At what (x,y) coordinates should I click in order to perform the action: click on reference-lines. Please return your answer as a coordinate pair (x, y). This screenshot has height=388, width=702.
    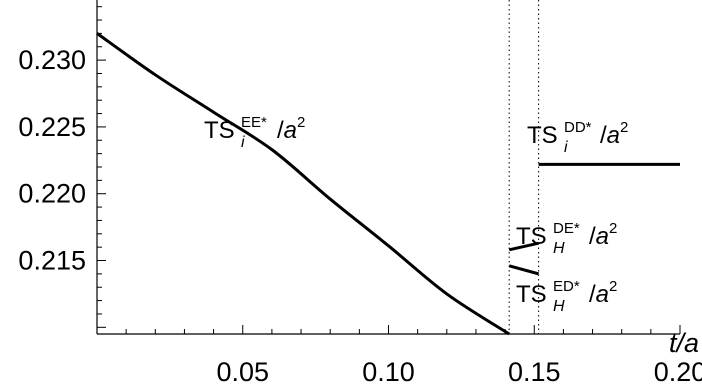
    Looking at the image, I should click on (524, 167).